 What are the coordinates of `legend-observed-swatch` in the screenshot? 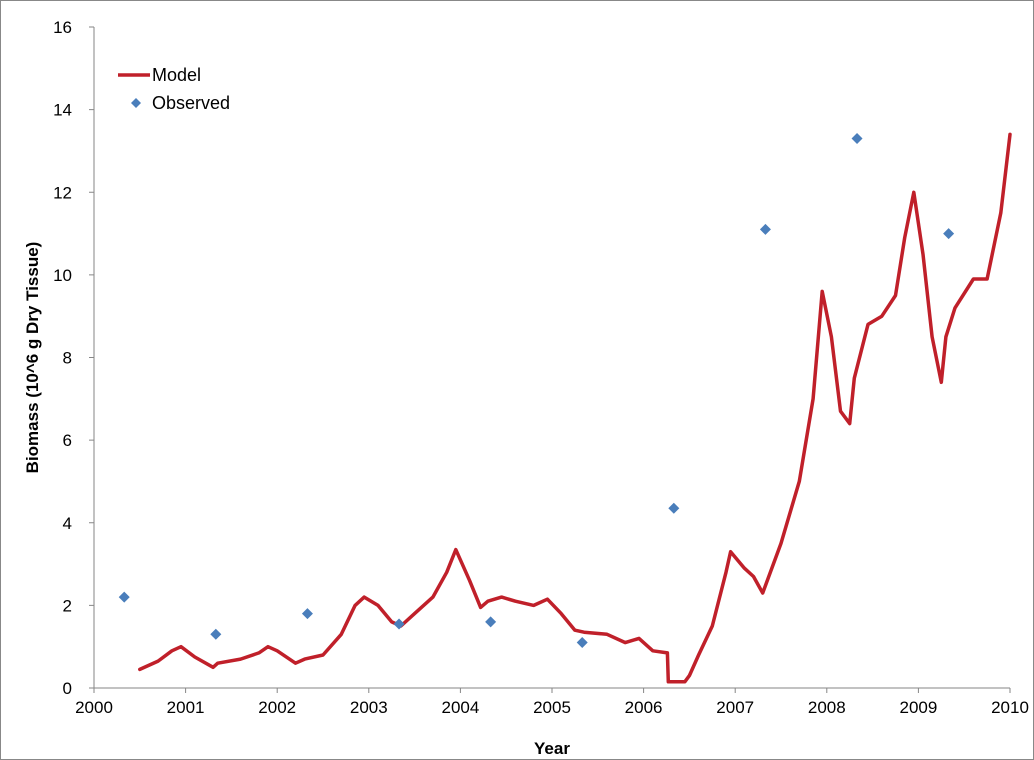 It's located at (136, 103).